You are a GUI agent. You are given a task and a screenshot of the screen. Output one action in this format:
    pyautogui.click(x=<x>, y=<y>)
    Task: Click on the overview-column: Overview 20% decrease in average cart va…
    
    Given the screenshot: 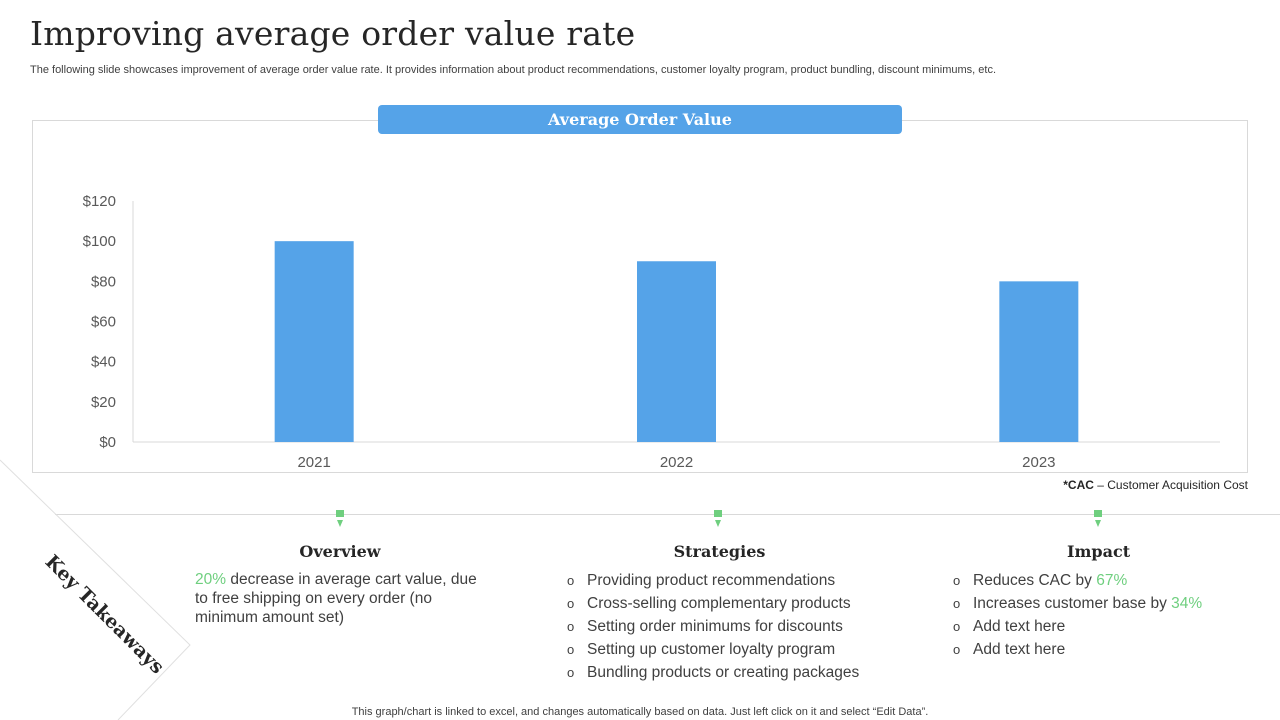 What is the action you would take?
    pyautogui.click(x=340, y=584)
    